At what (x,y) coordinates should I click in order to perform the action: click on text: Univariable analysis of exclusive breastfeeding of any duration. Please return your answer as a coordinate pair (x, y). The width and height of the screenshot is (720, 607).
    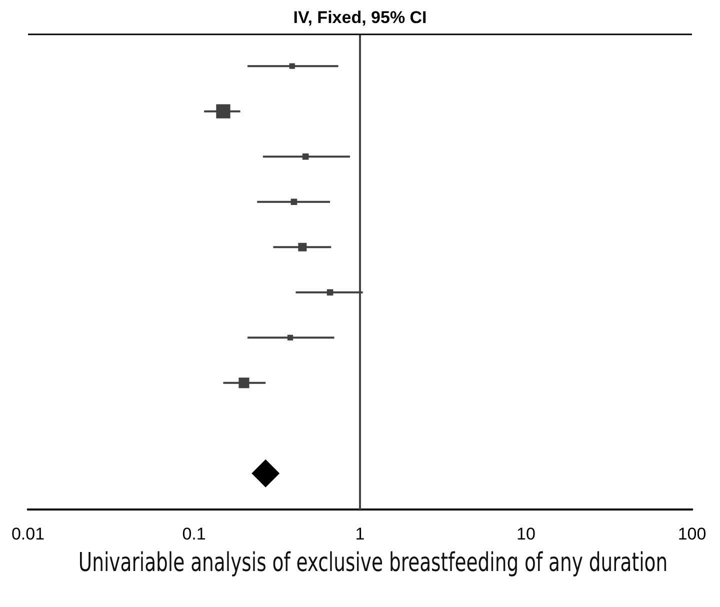
    Looking at the image, I should click on (373, 563).